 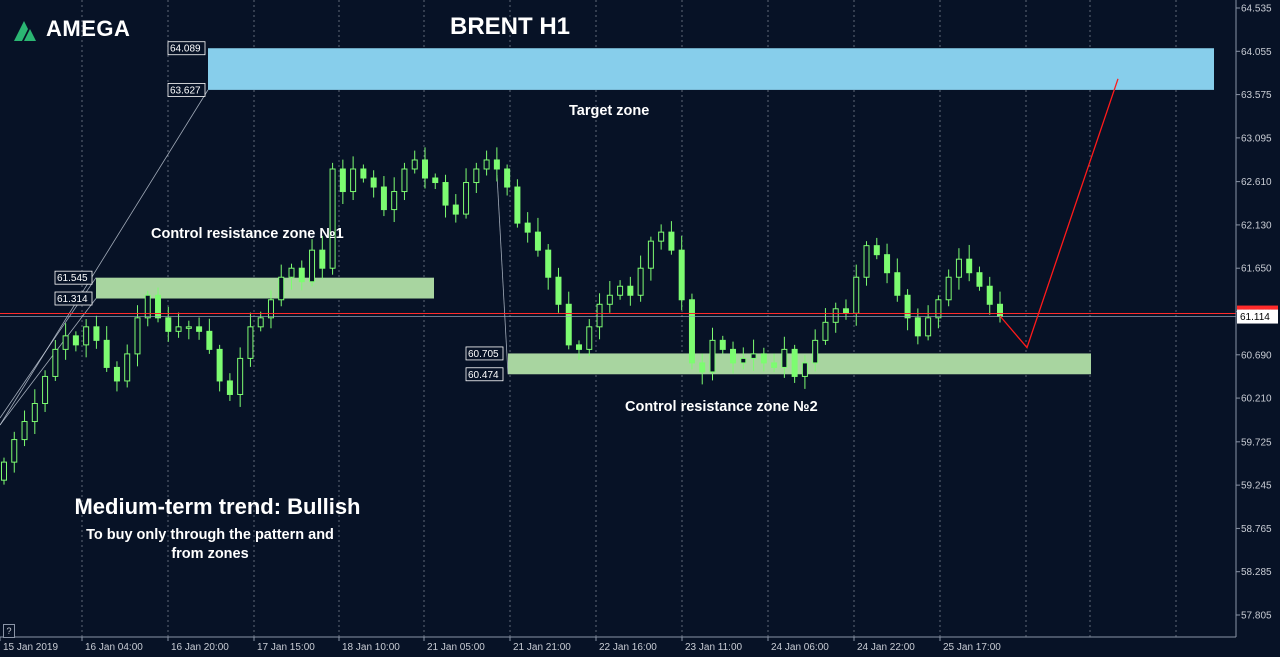 I want to click on y-tick-label: 57.805, so click(x=1256, y=616).